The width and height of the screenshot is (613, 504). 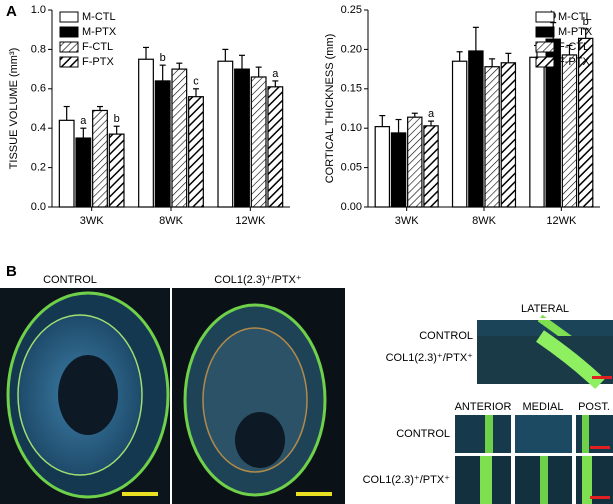 What do you see at coordinates (196, 82) in the screenshot?
I see `significance-label: c` at bounding box center [196, 82].